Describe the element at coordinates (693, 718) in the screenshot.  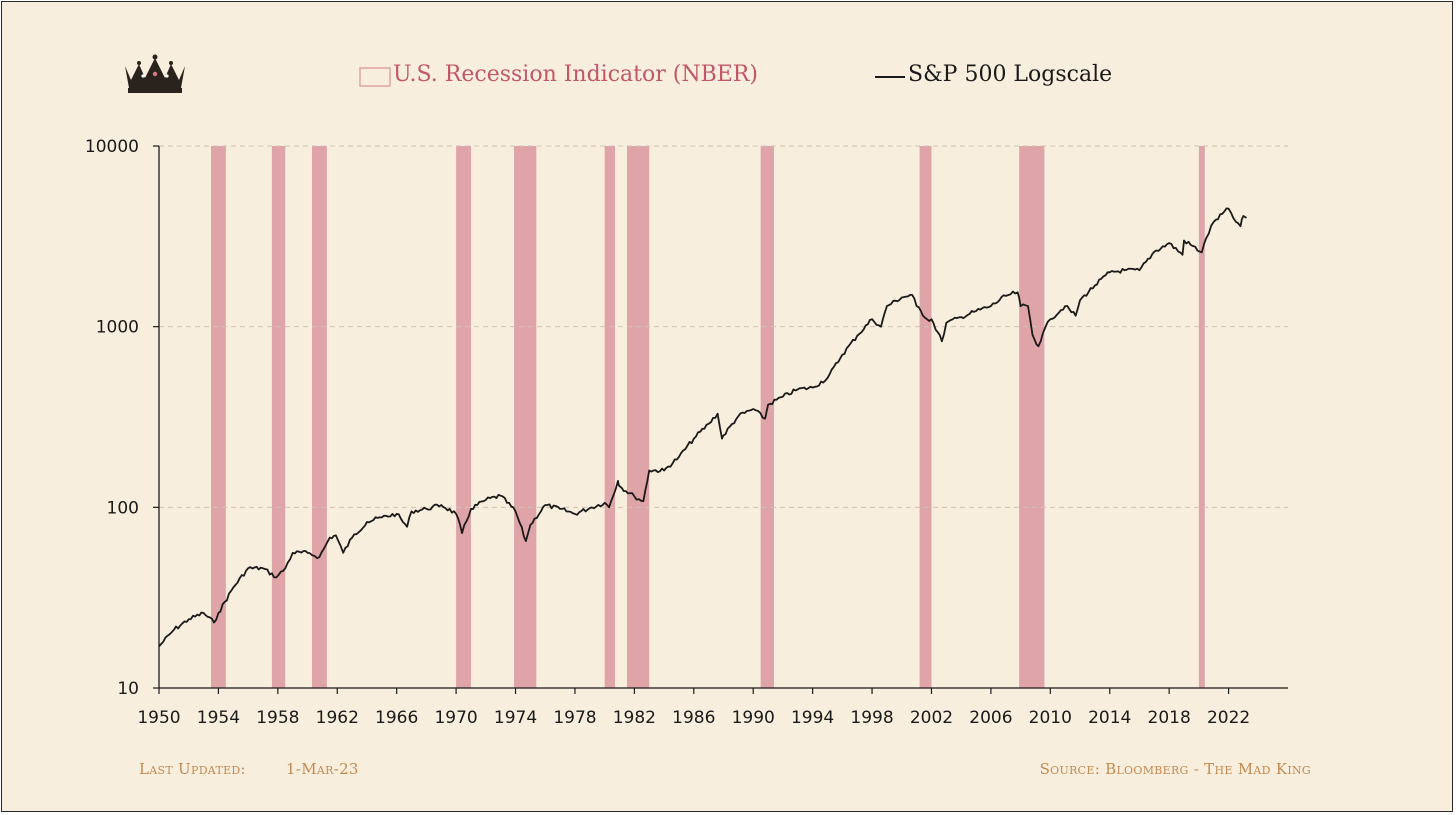
I see `x-tick-label: 1986` at that location.